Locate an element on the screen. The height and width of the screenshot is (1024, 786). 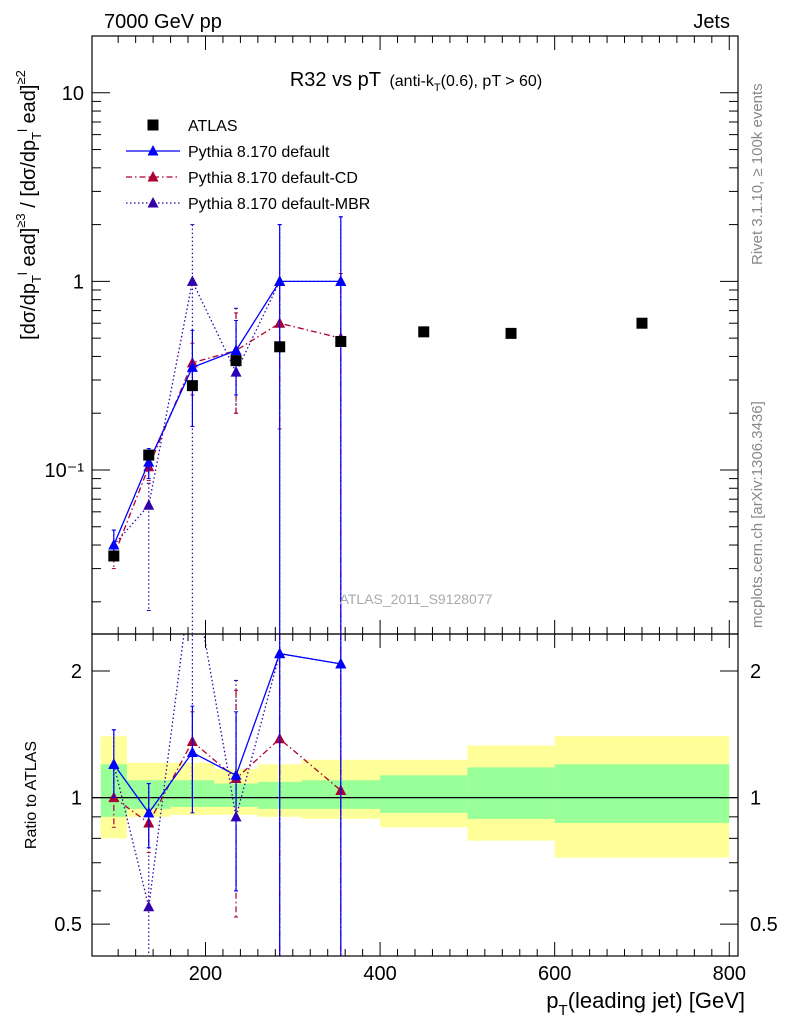
ratio-panel-series is located at coordinates (227, 795).